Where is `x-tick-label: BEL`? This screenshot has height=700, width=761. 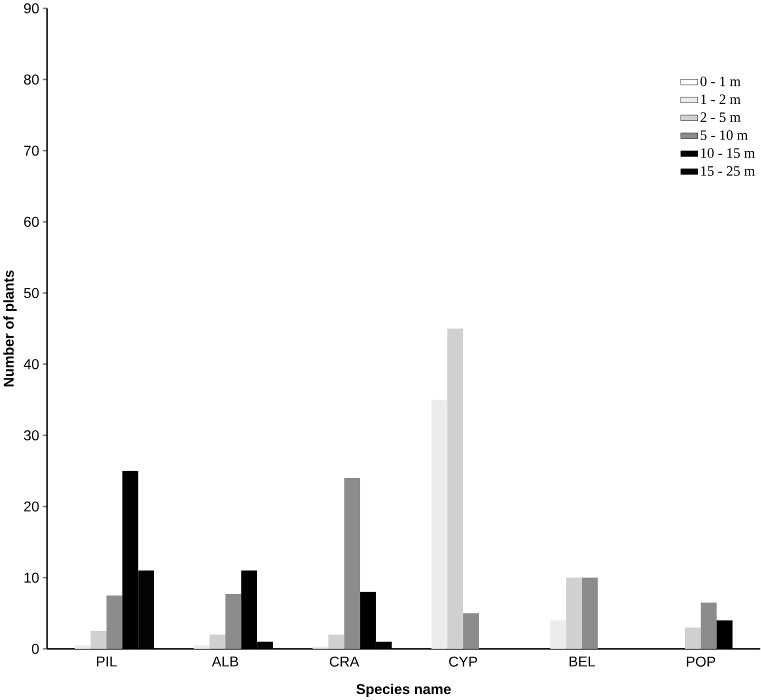
x-tick-label: BEL is located at coordinates (582, 661).